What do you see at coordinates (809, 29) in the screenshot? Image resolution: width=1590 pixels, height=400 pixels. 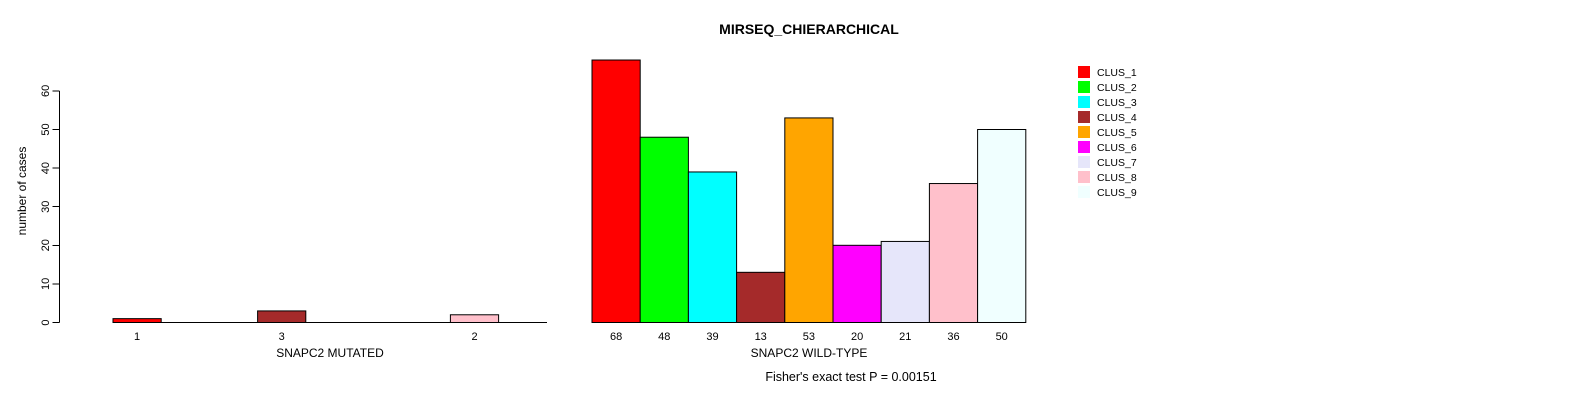 I see `chart-title: MIRSEQ_CHIERARCHICAL` at bounding box center [809, 29].